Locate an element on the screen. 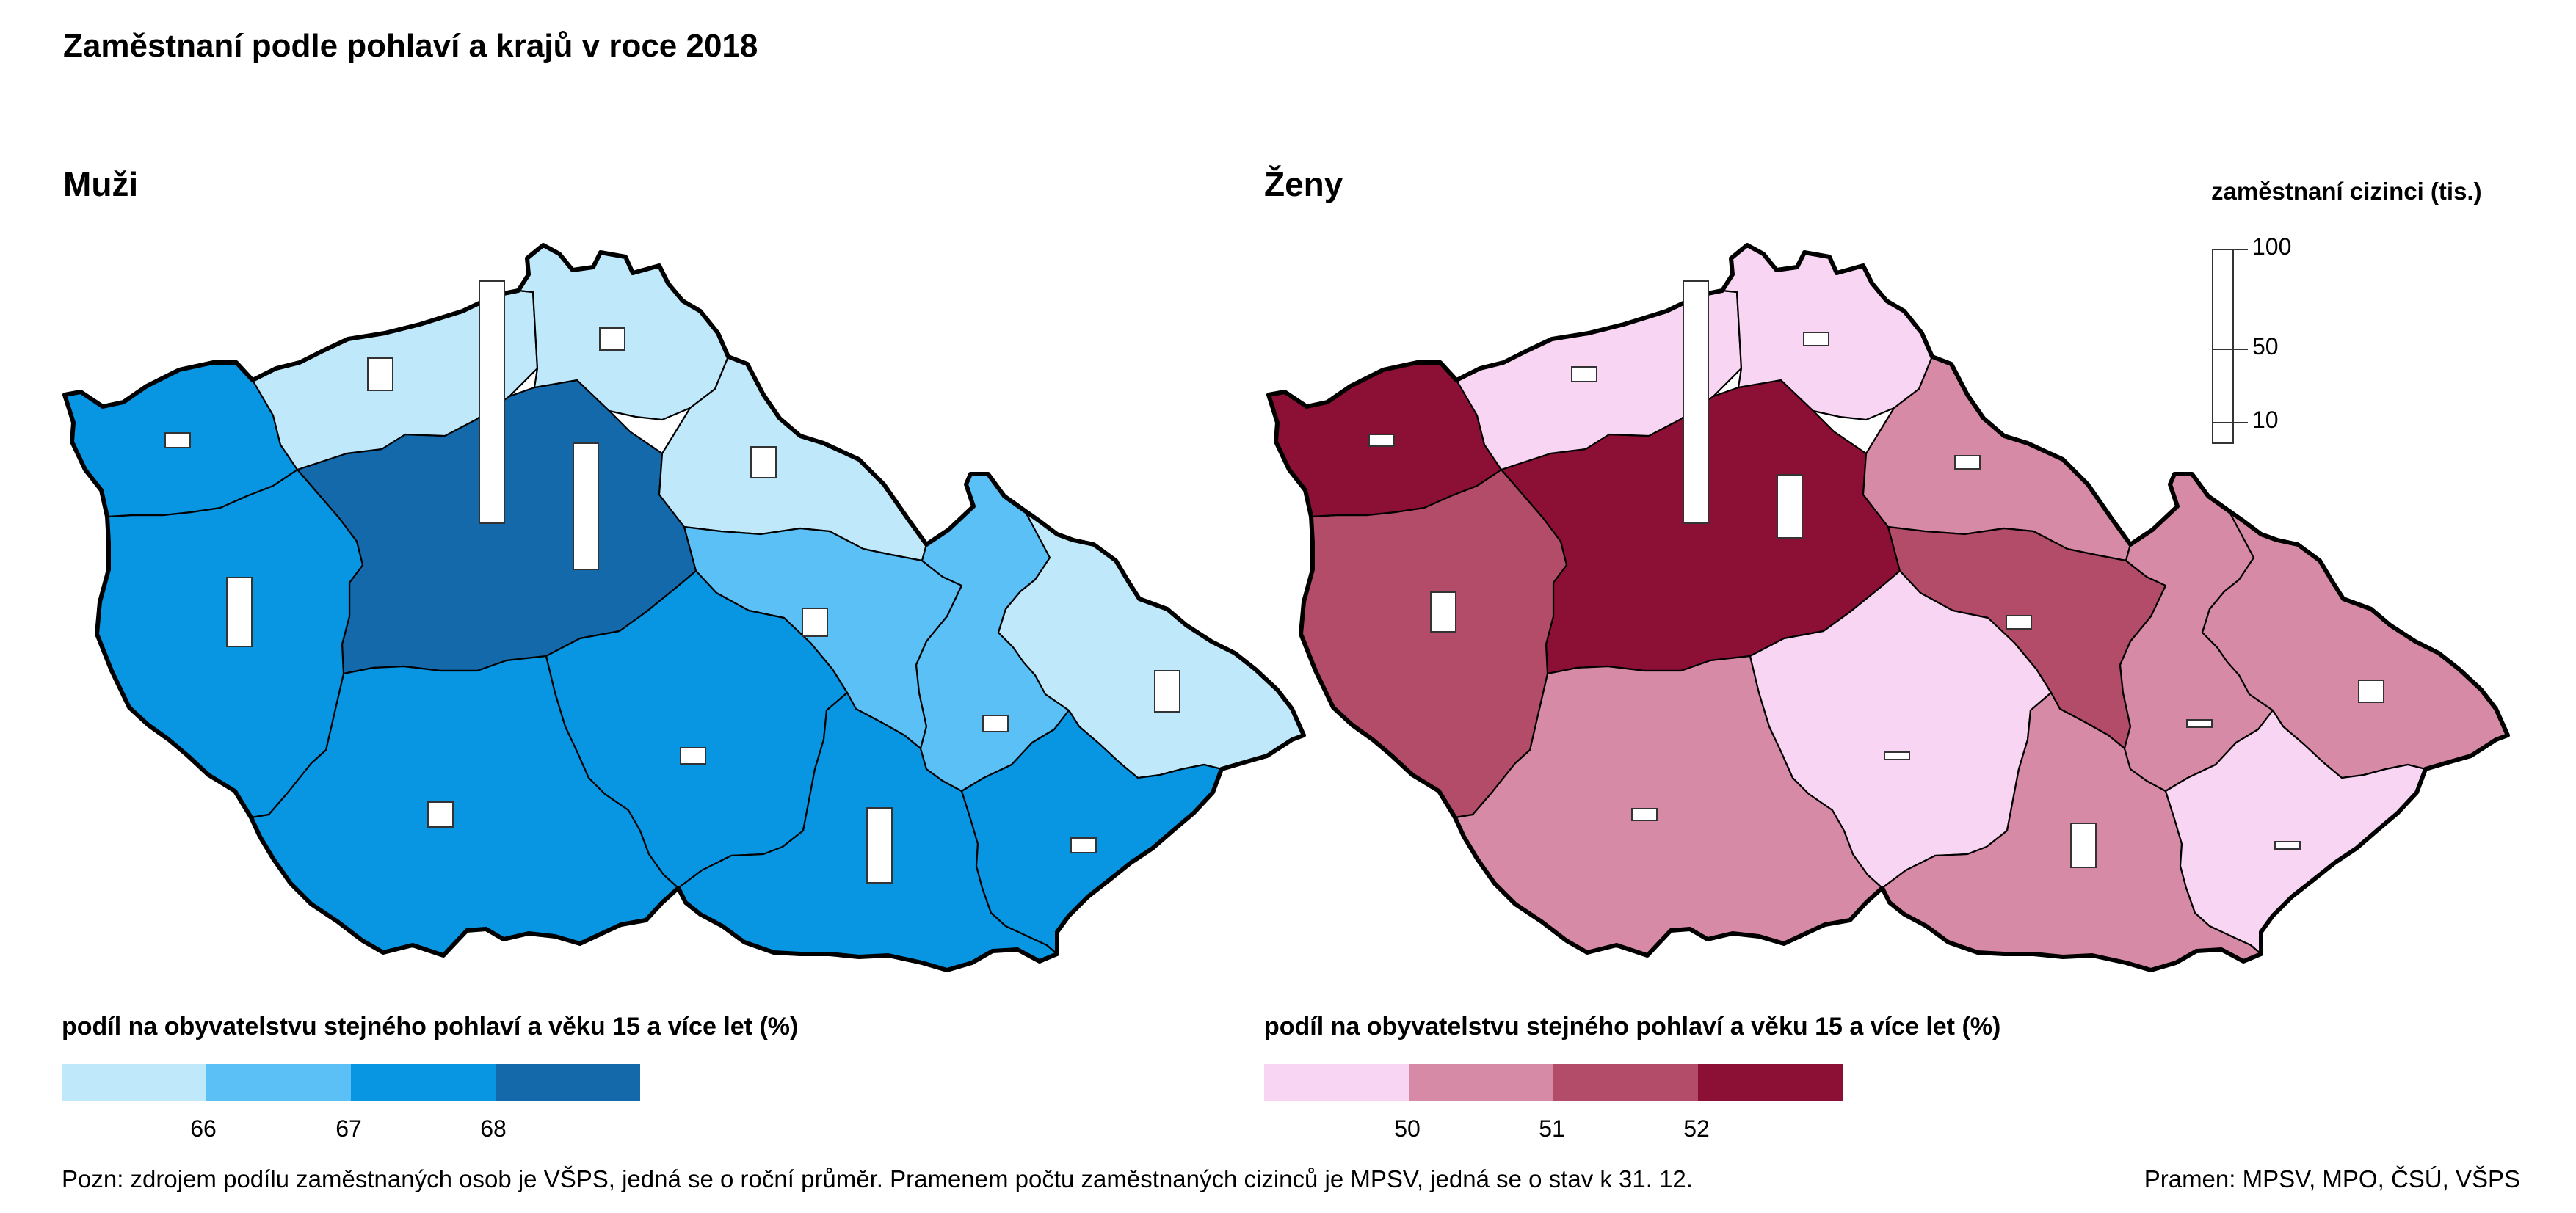 The height and width of the screenshot is (1213, 2576). men-panel-title: Muži is located at coordinates (101, 184).